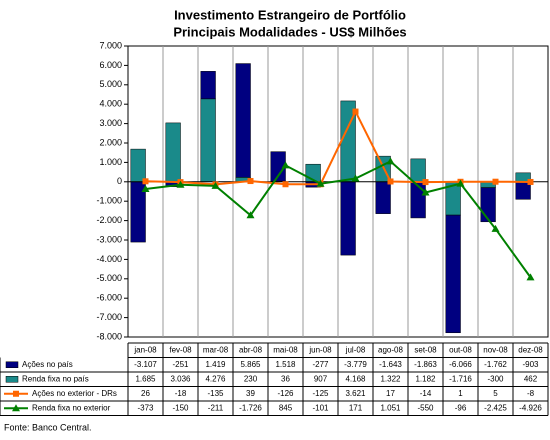 This screenshot has width=550, height=440. I want to click on data-label: -6.066, so click(460, 364).